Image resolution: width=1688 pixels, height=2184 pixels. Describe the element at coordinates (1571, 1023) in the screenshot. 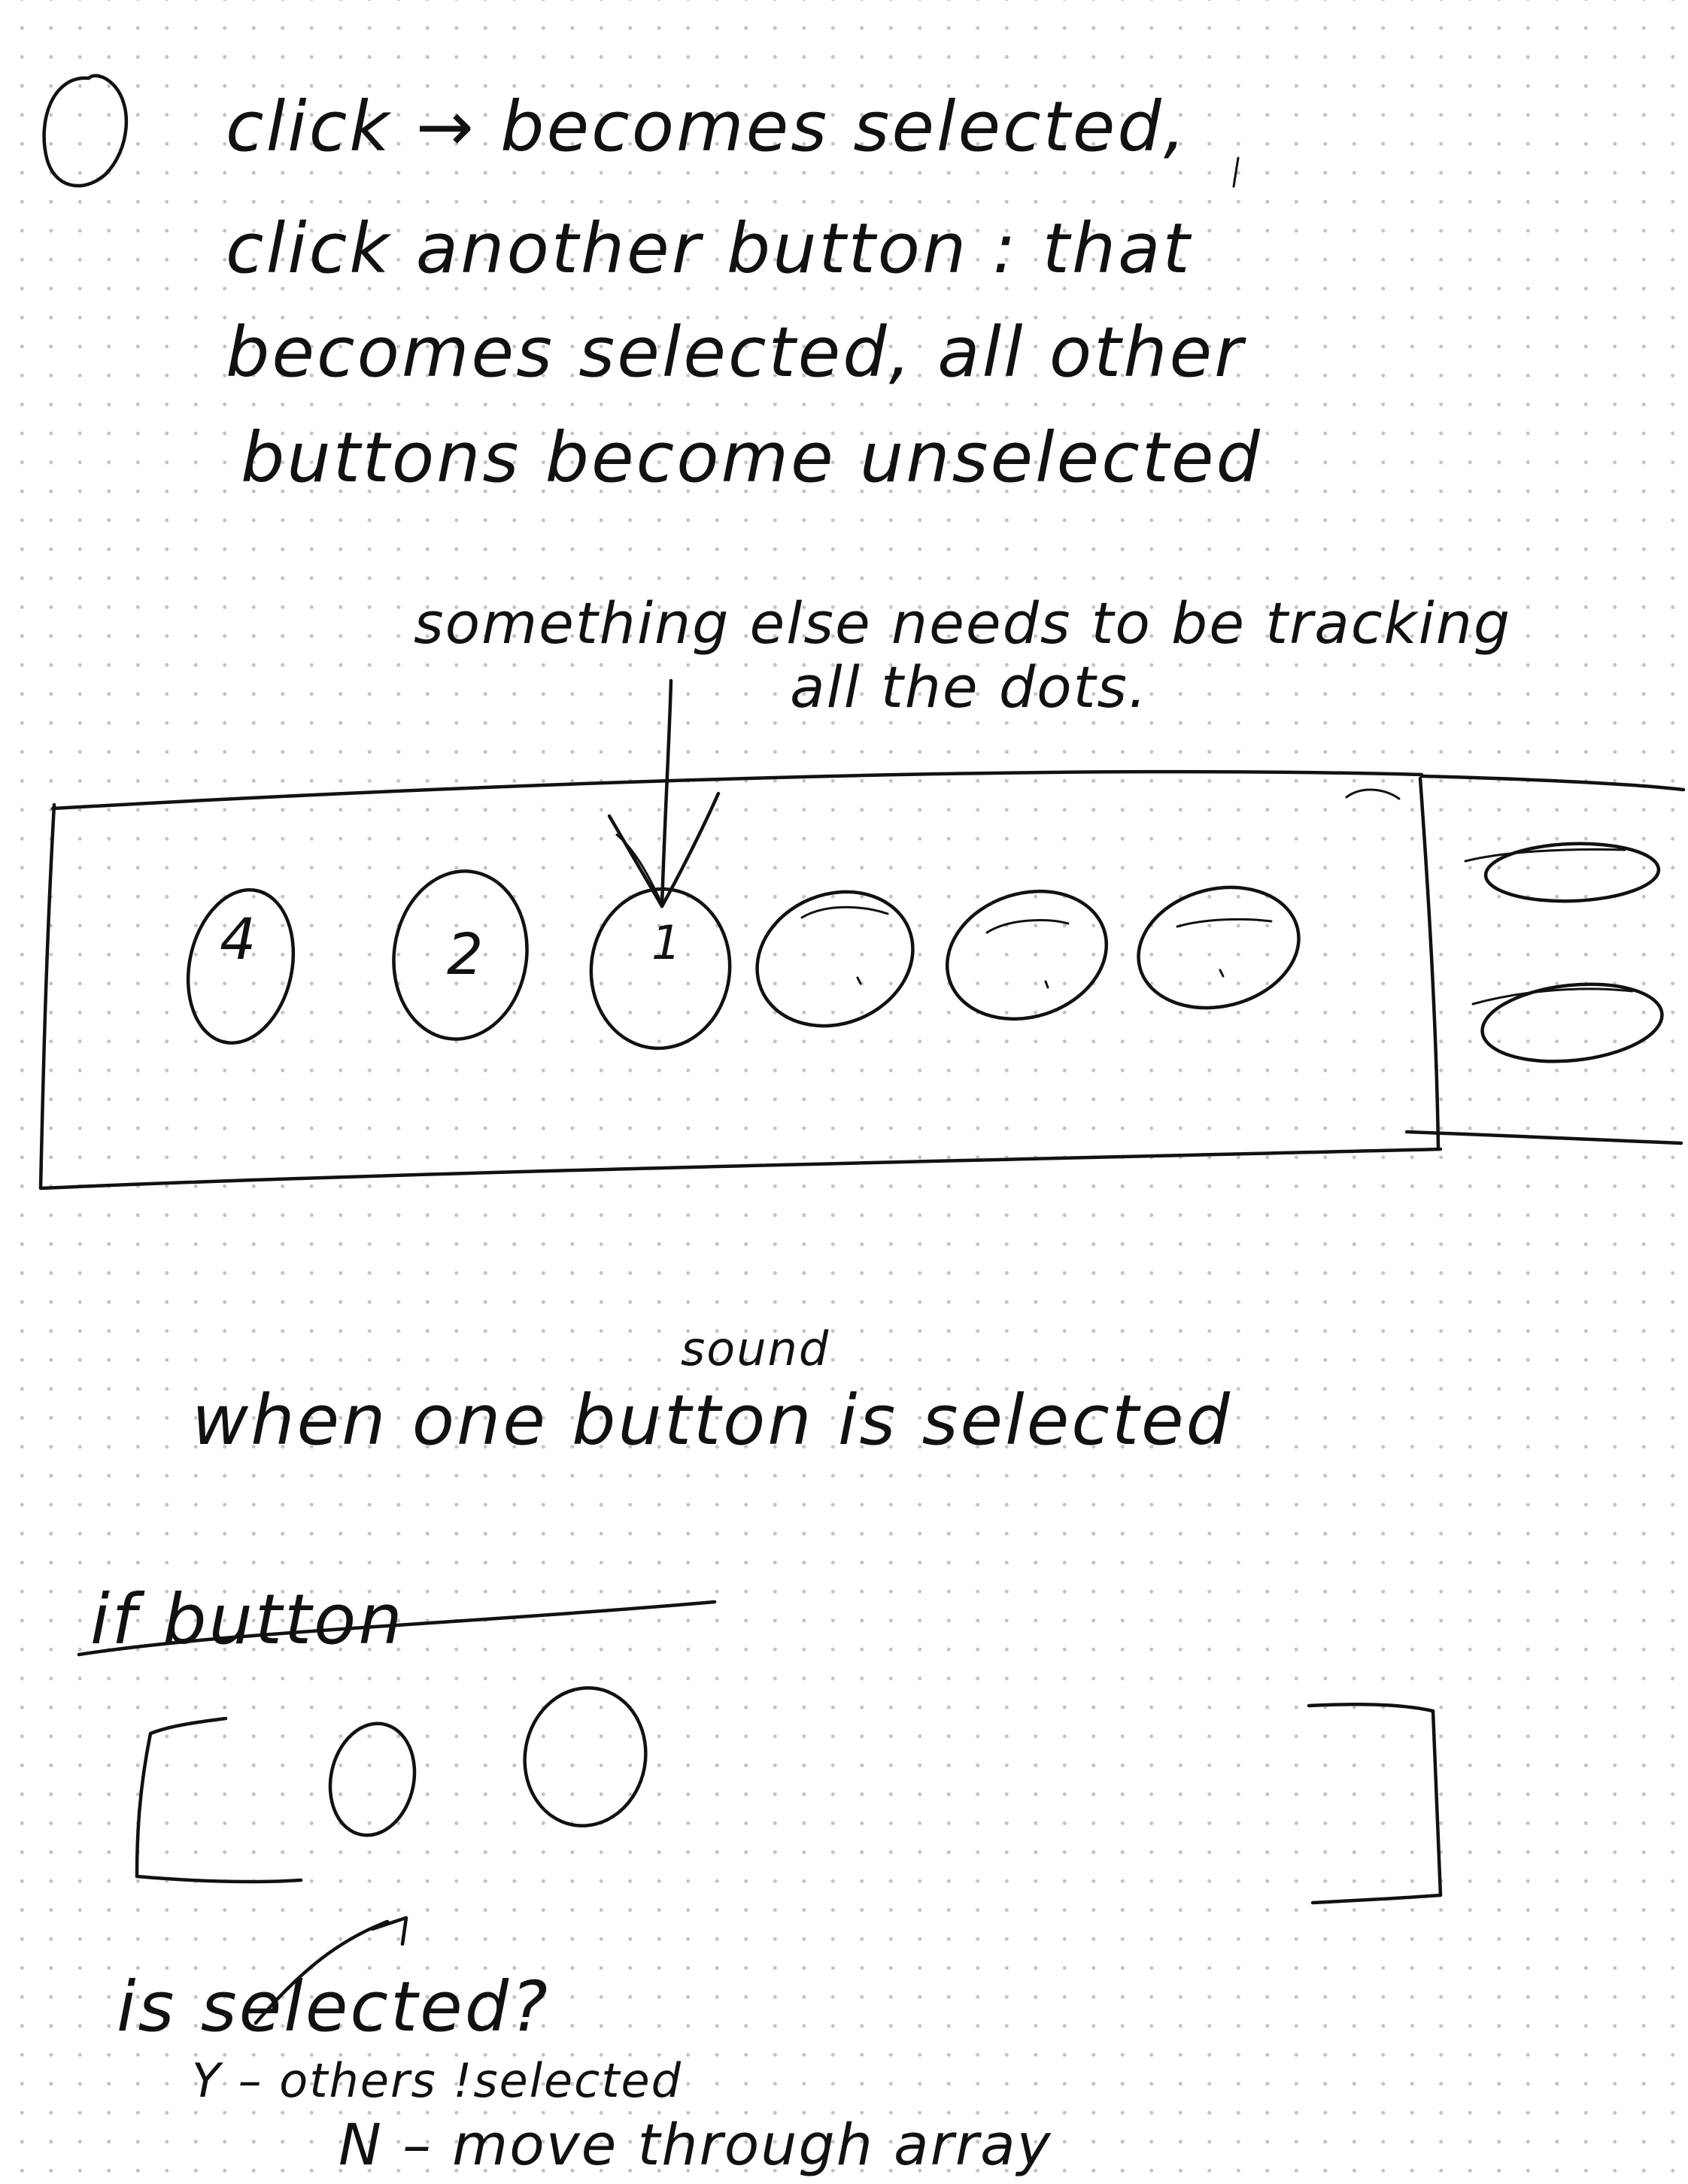

I see `side-button-bottom` at that location.